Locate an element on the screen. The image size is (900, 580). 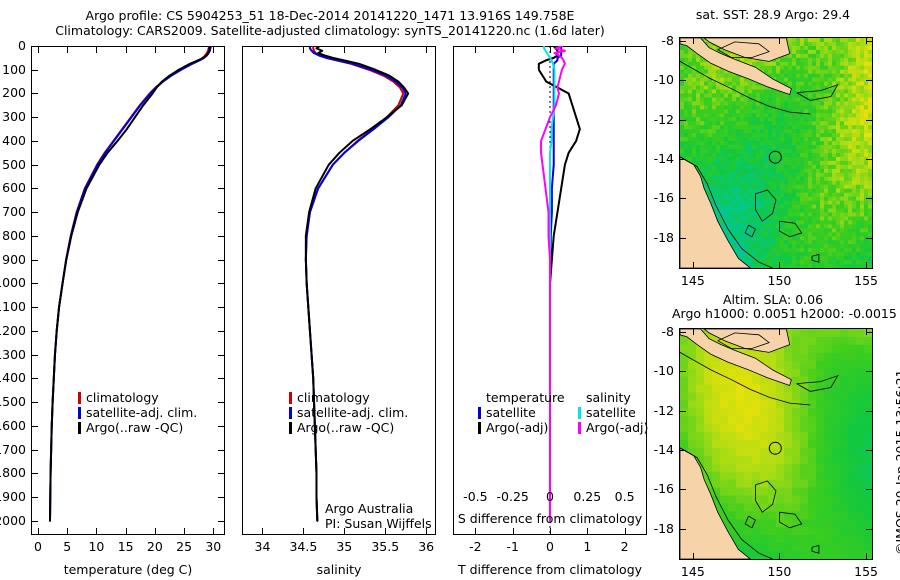
axis-tick-label: -14 is located at coordinates (663, 449).